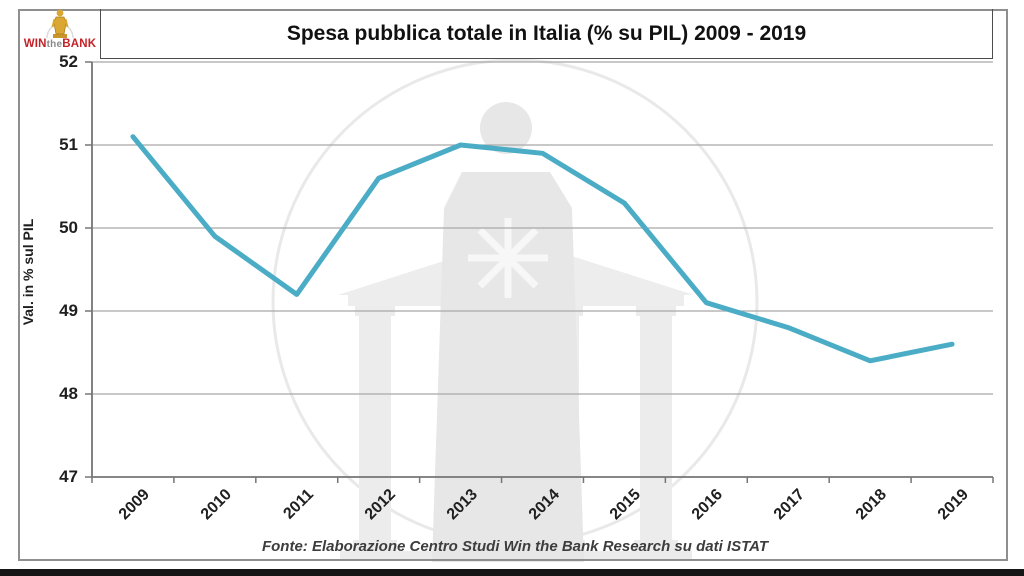 The height and width of the screenshot is (576, 1024). Describe the element at coordinates (68, 393) in the screenshot. I see `y-tick-label: 48` at that location.